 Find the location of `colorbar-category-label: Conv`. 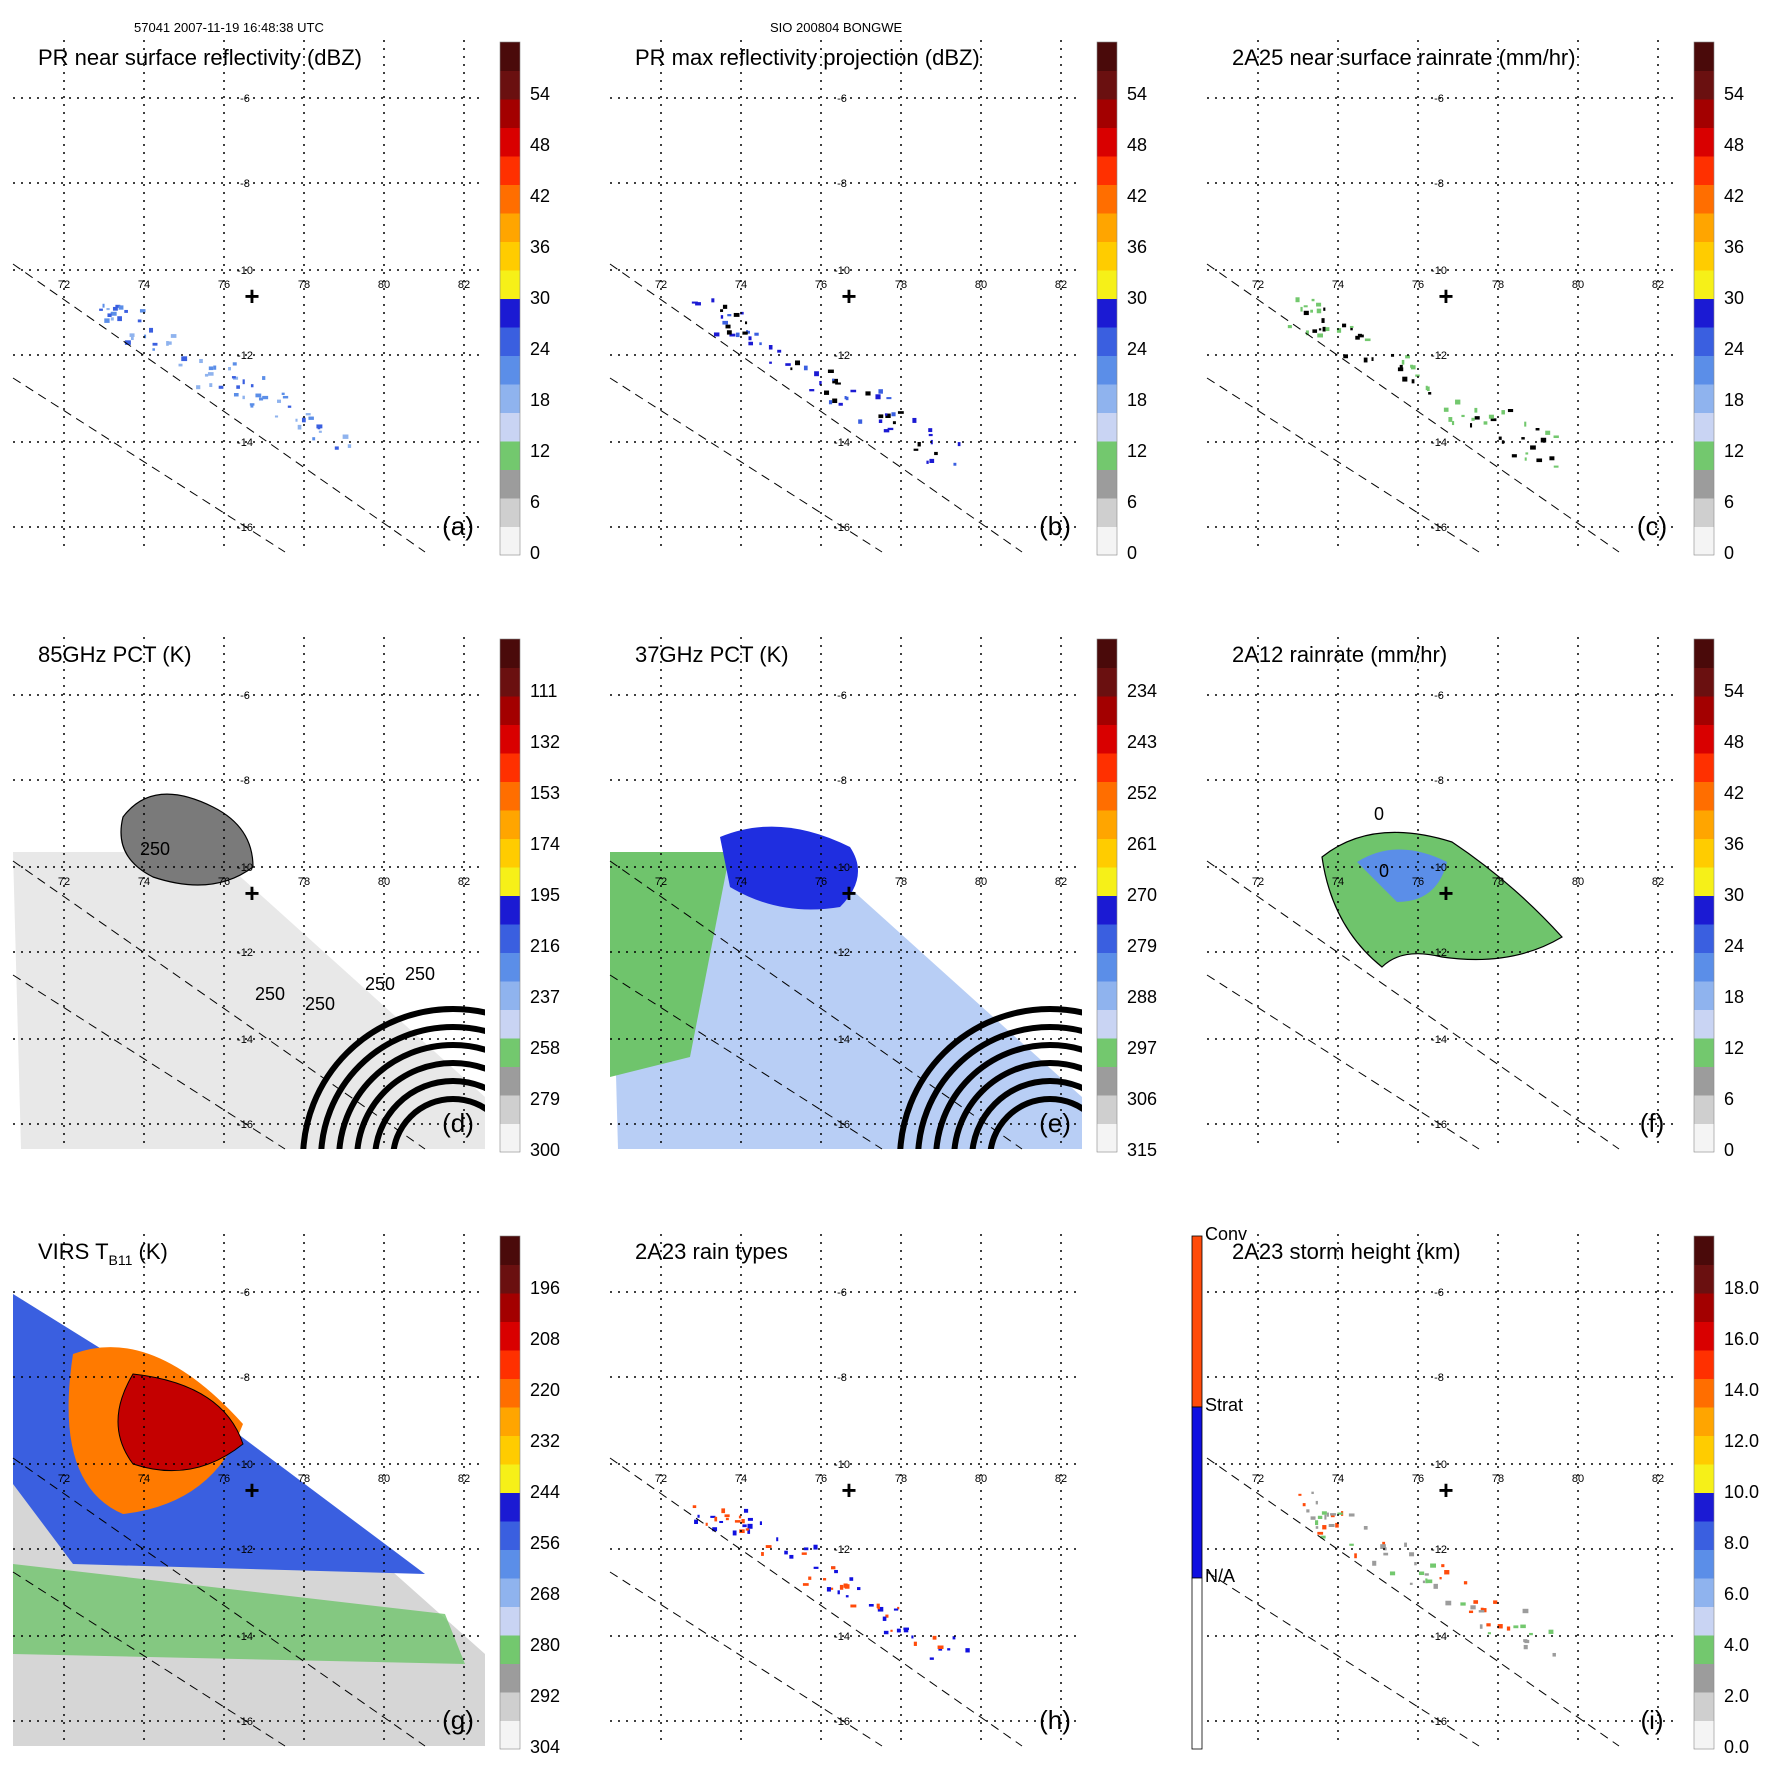

colorbar-category-label: Conv is located at coordinates (1226, 1234).